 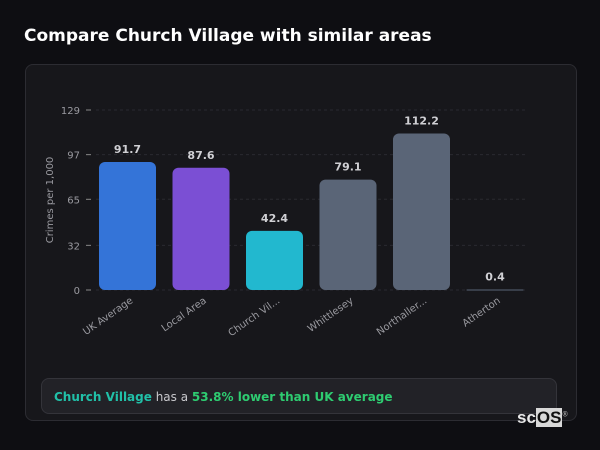 What do you see at coordinates (274, 218) in the screenshot?
I see `value-label: 42.4` at bounding box center [274, 218].